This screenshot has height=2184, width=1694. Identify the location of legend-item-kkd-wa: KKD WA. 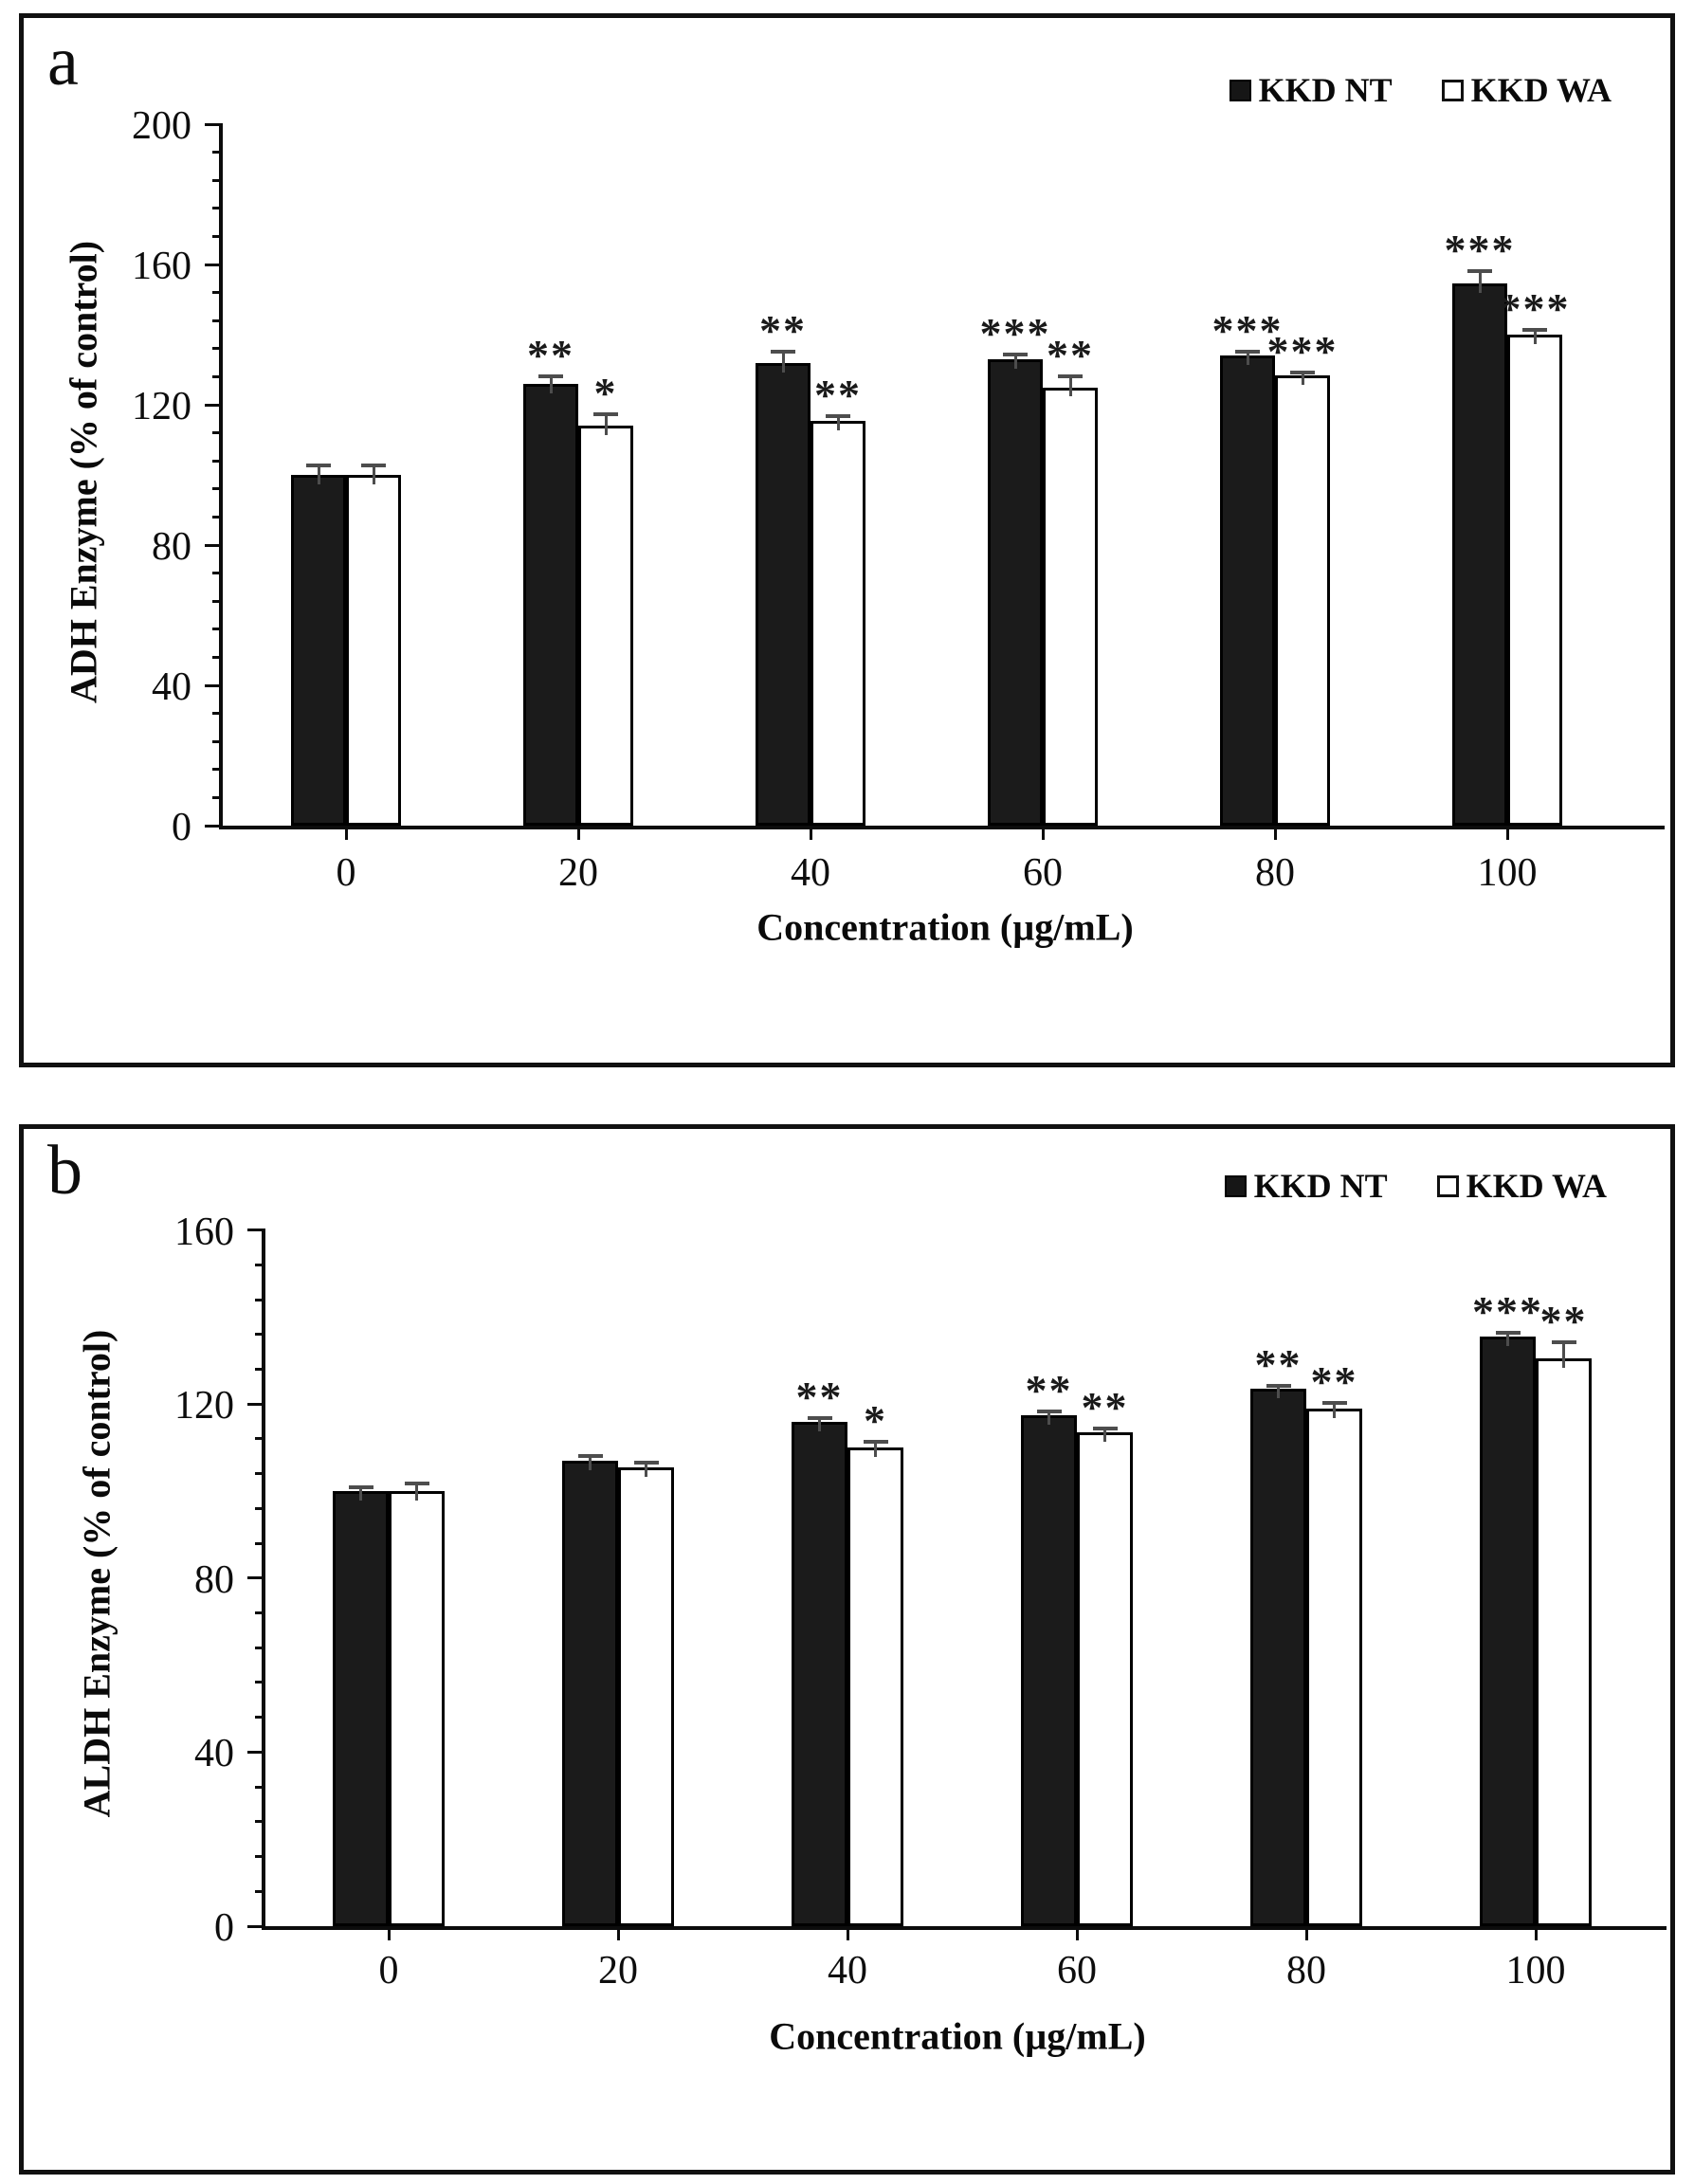
(1521, 1186).